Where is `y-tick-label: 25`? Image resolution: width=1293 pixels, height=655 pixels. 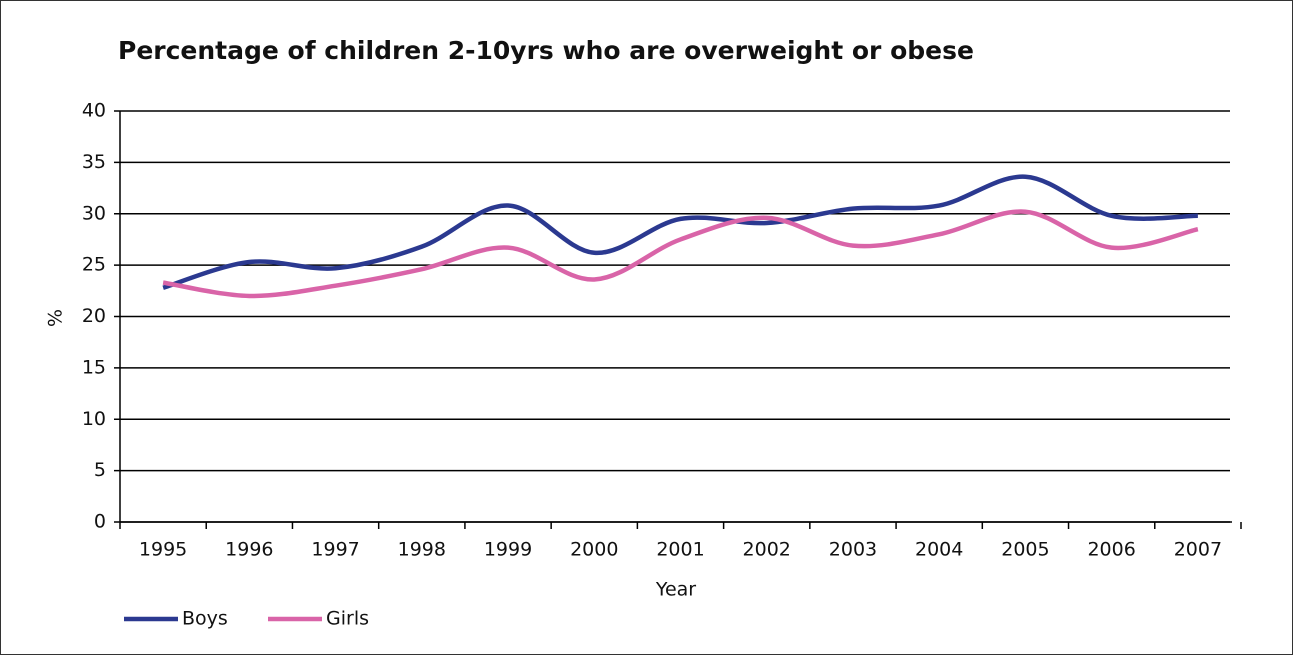 y-tick-label: 25 is located at coordinates (94, 265).